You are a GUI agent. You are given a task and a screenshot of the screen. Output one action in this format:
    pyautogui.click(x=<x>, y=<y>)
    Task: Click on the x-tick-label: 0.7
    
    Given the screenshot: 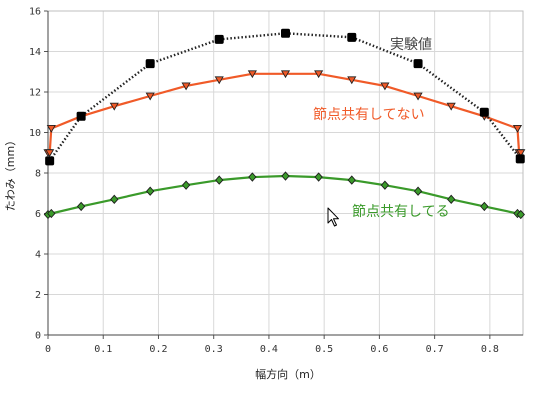 What is the action you would take?
    pyautogui.click(x=435, y=349)
    